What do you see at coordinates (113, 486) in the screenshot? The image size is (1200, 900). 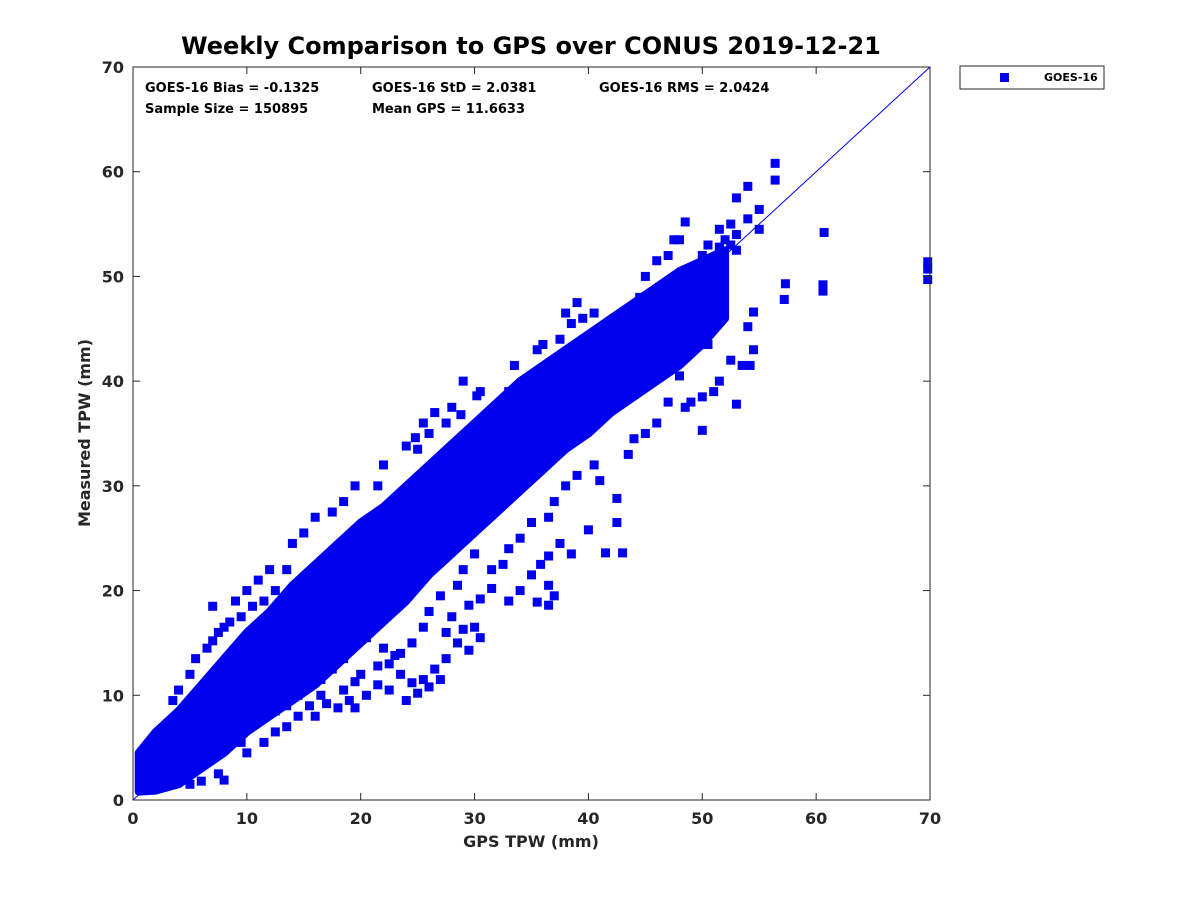 I see `y-tick-label: 30` at bounding box center [113, 486].